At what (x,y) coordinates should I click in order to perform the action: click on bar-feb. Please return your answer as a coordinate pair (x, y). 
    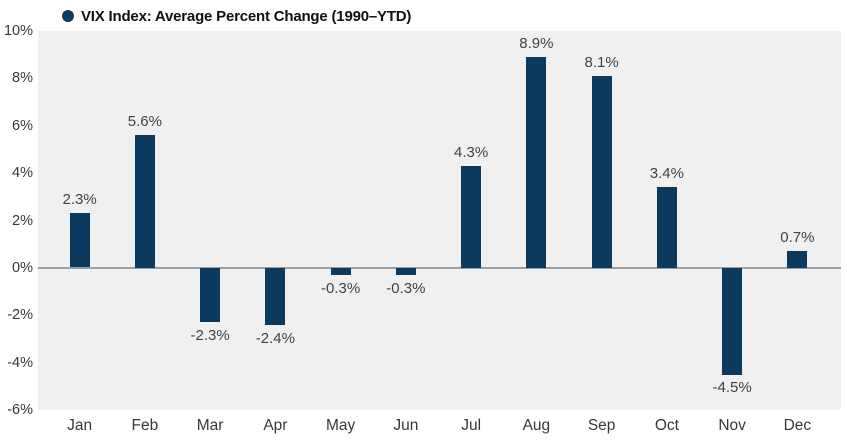
    Looking at the image, I should click on (145, 201).